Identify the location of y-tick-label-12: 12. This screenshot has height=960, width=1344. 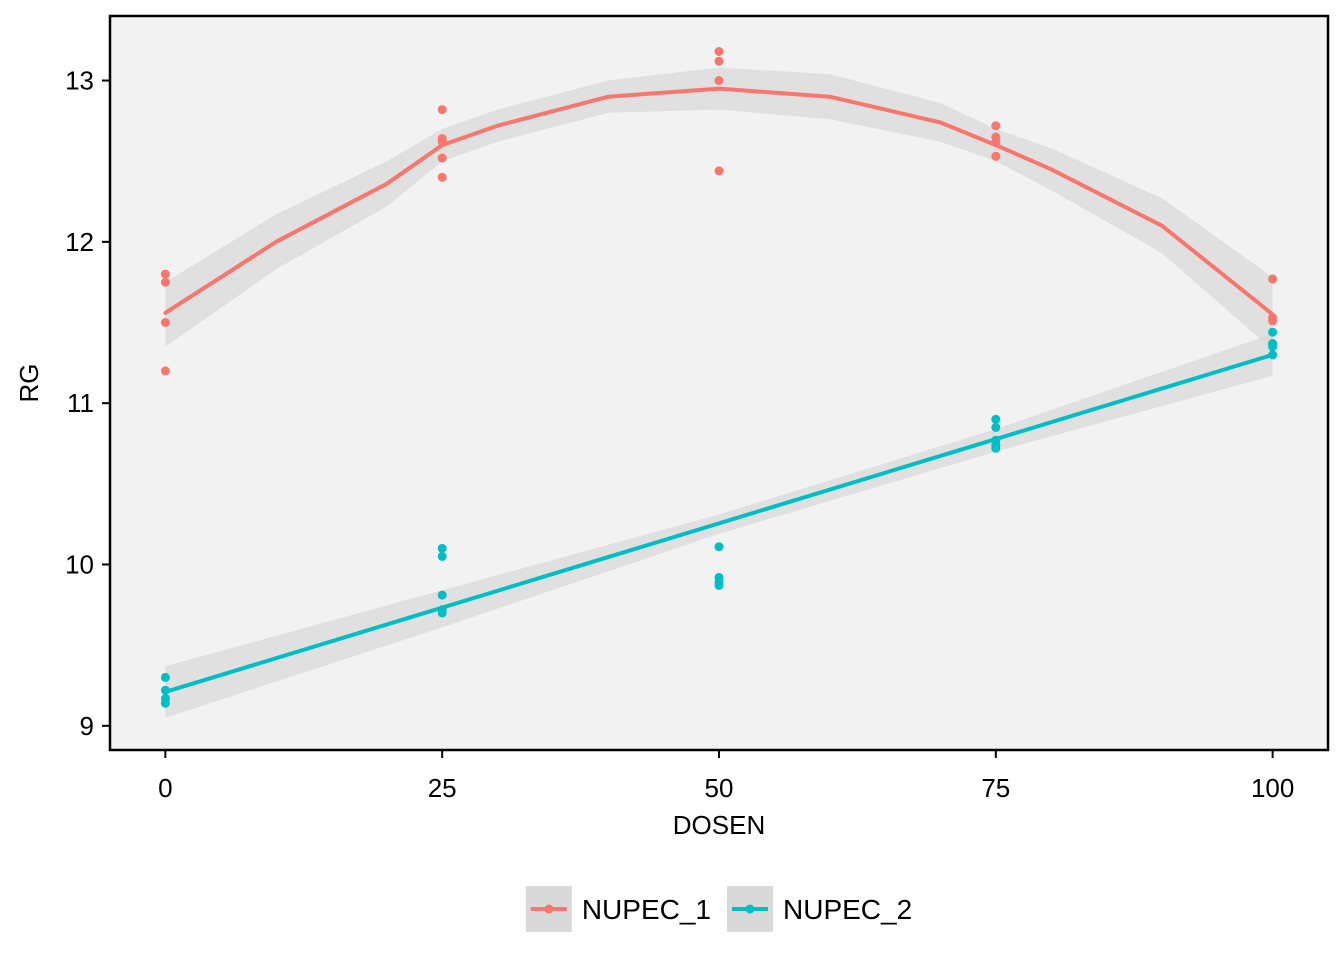
(79, 242).